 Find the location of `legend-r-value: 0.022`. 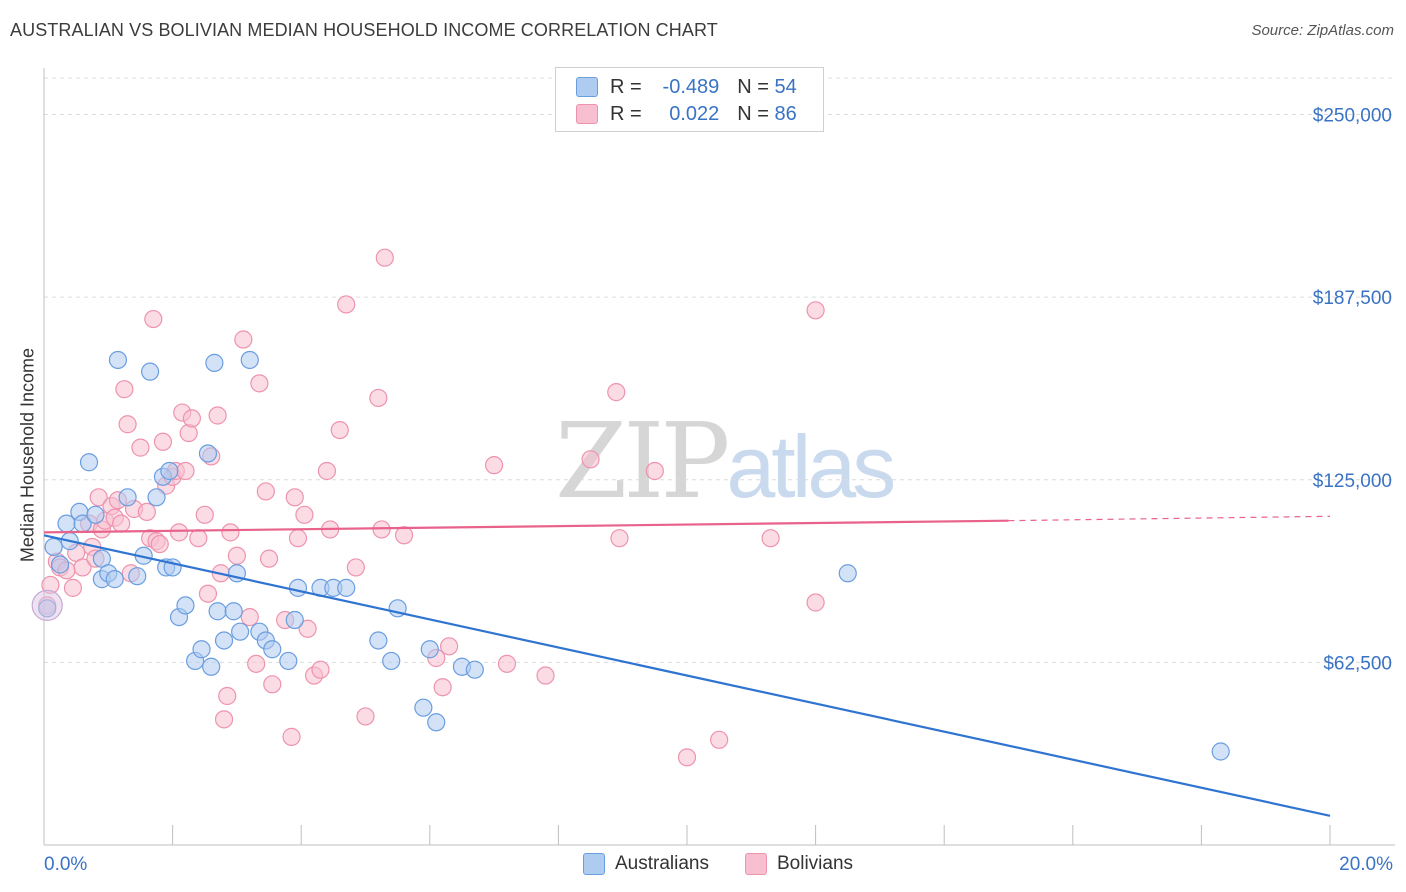

legend-r-value: 0.022 is located at coordinates (694, 113).